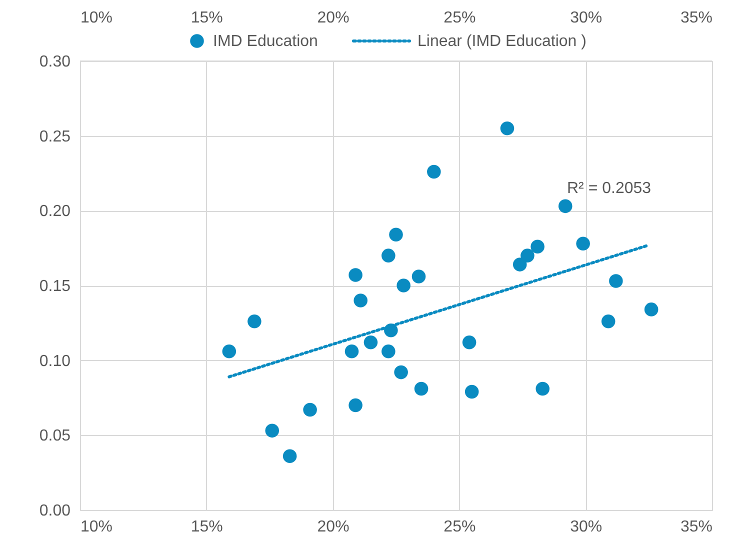  I want to click on x-tick-label: 20%, so click(333, 527).